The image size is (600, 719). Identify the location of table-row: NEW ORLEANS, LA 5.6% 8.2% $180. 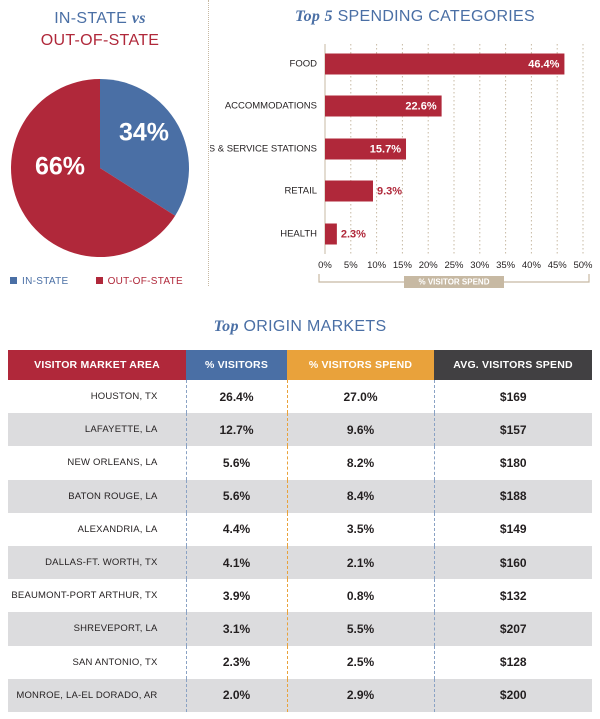
(300, 463).